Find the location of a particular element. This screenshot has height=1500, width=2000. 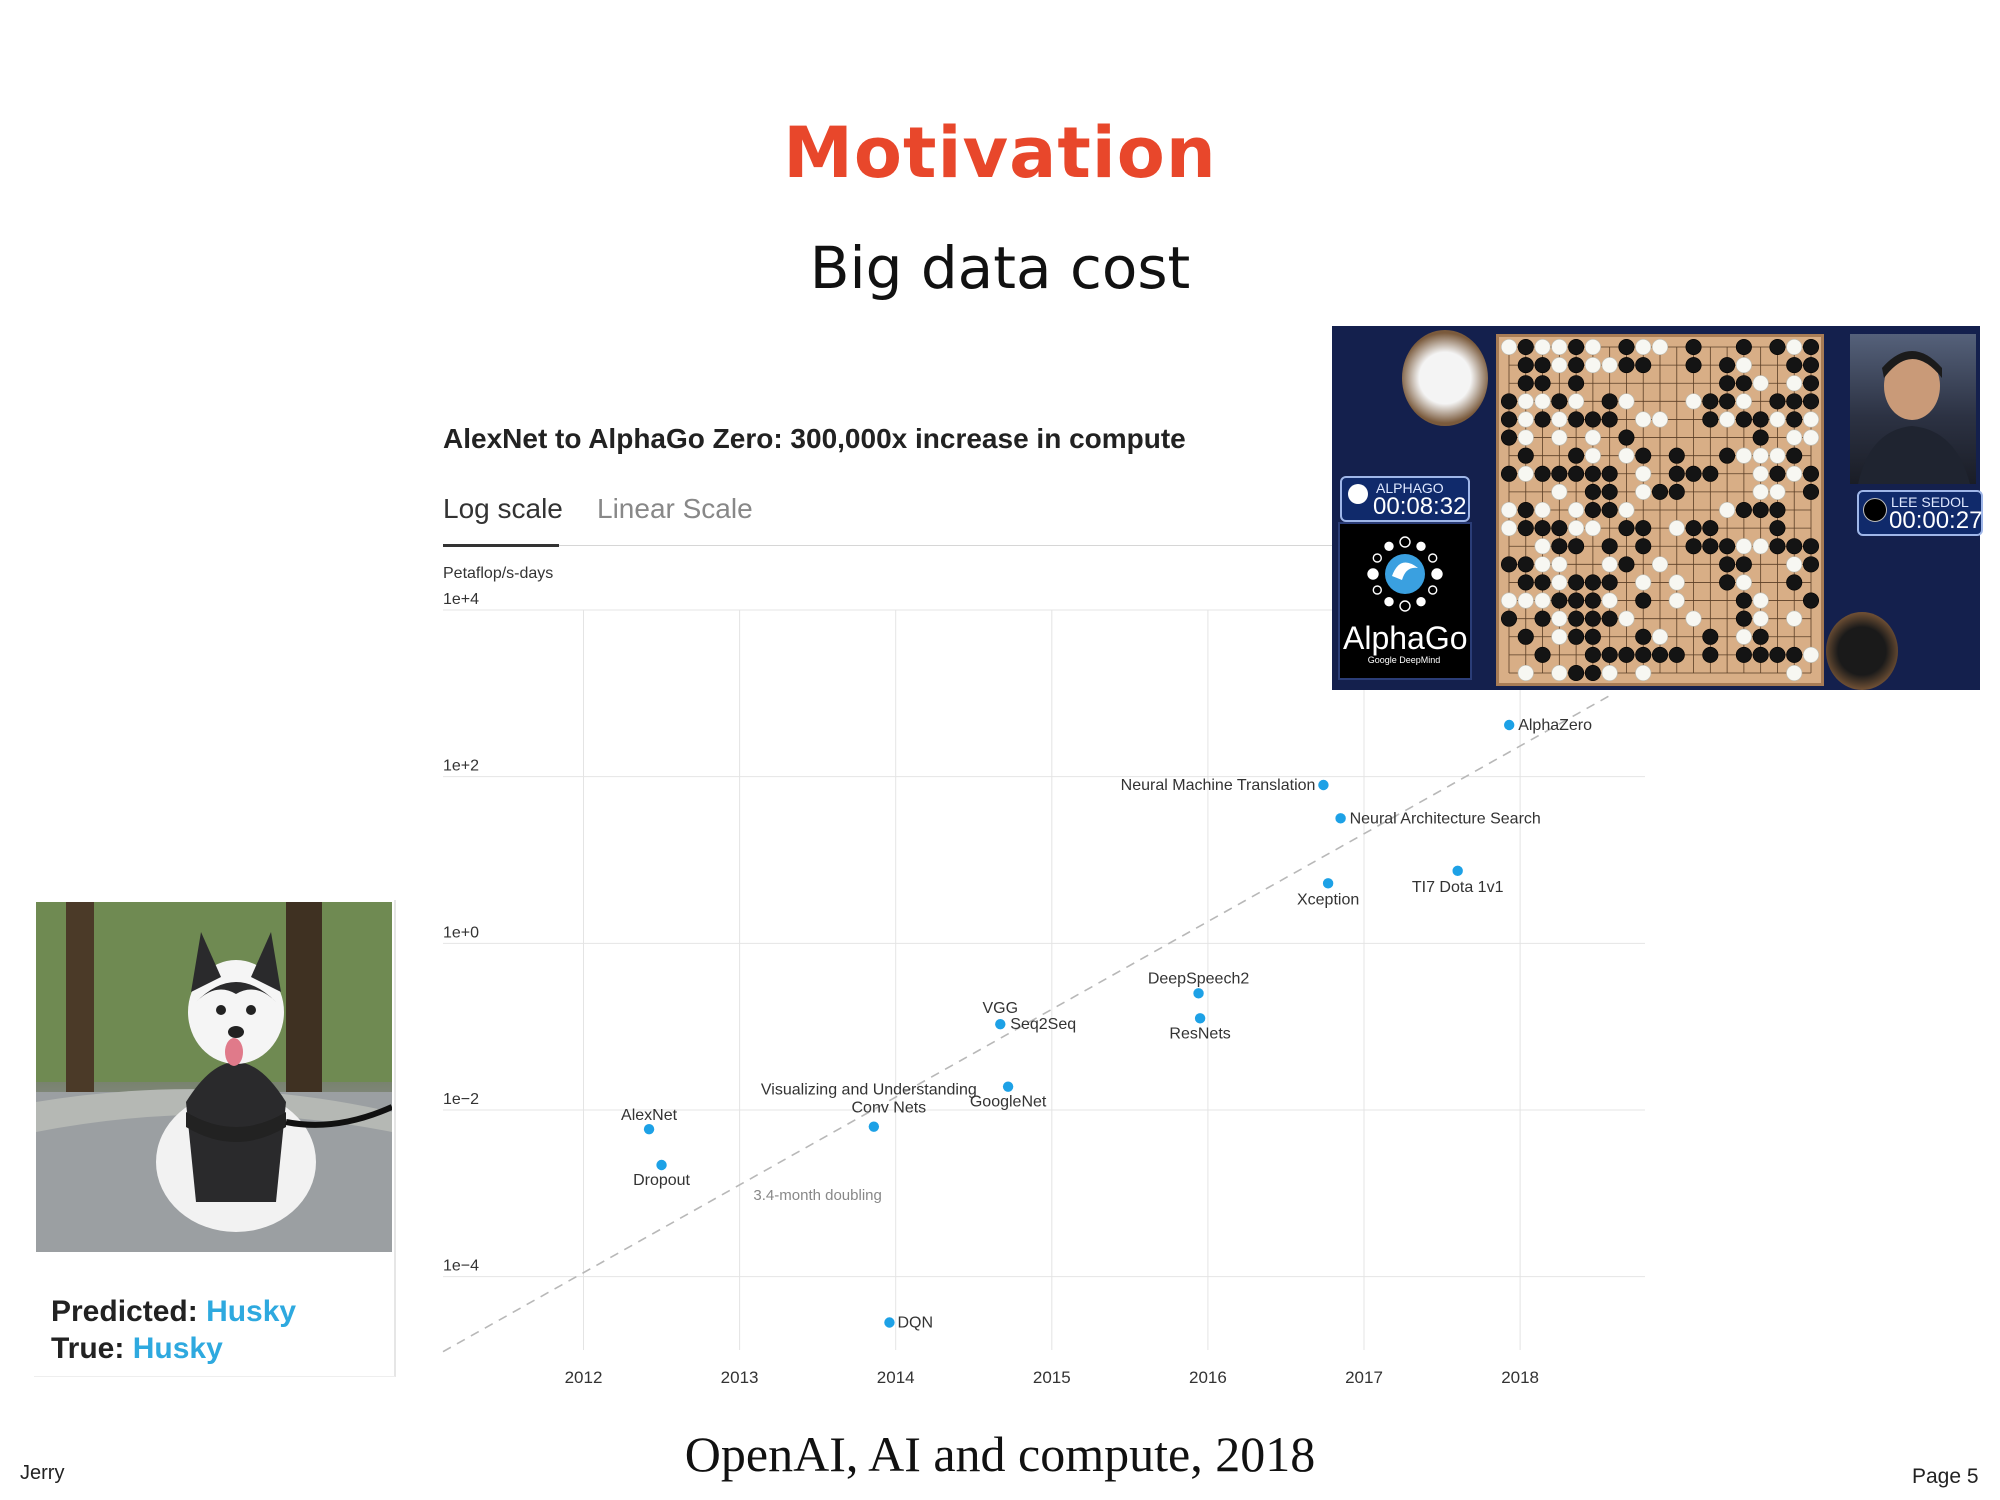

data-label-dqn: DQN is located at coordinates (915, 1323).